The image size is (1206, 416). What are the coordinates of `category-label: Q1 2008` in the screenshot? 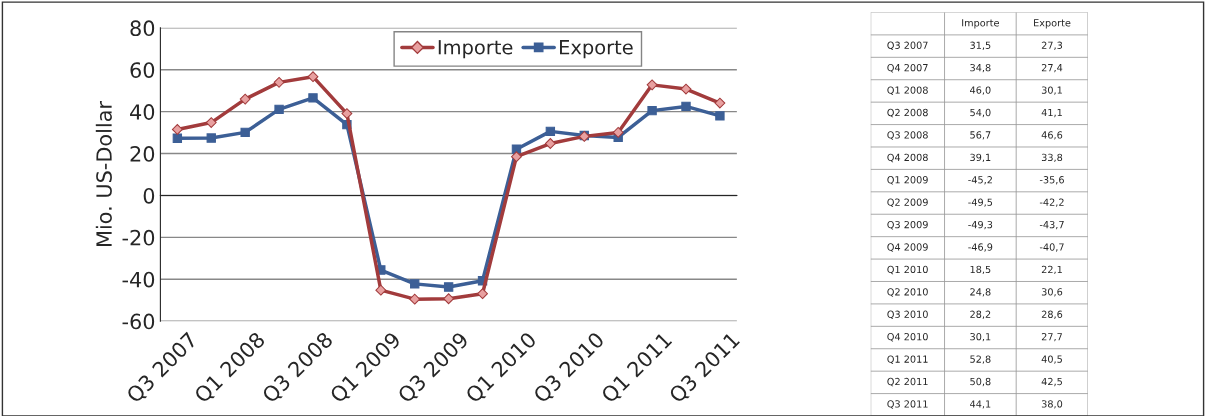 It's located at (907, 90).